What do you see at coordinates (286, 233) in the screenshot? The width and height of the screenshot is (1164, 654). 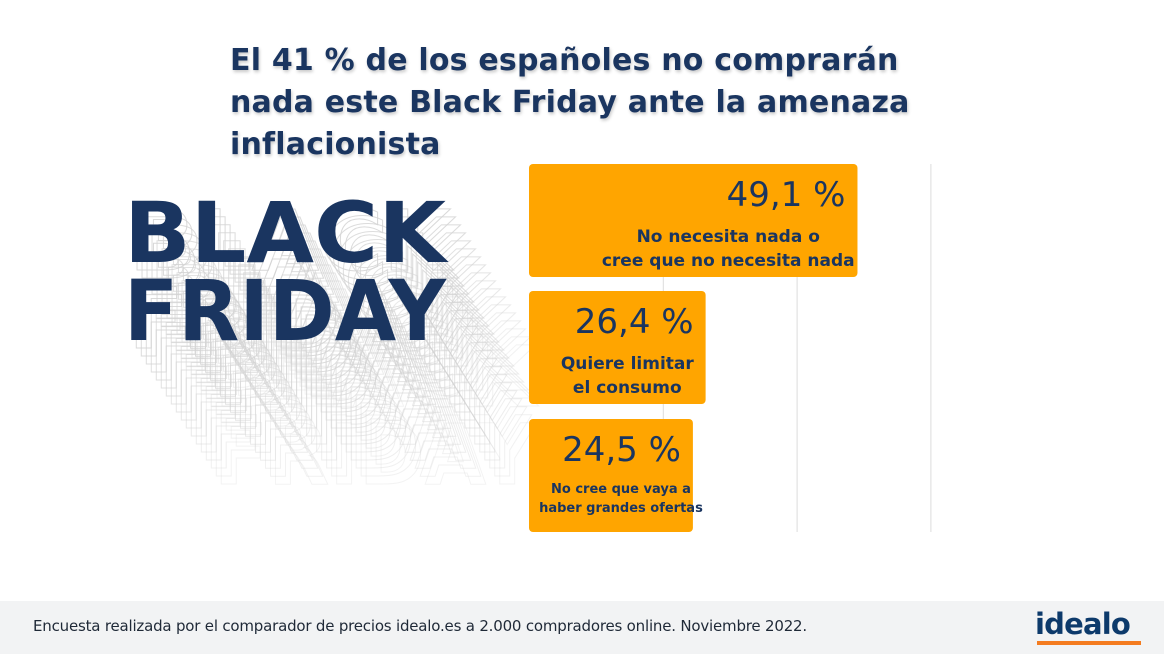 I see `black-friday-word-black: BLACK` at bounding box center [286, 233].